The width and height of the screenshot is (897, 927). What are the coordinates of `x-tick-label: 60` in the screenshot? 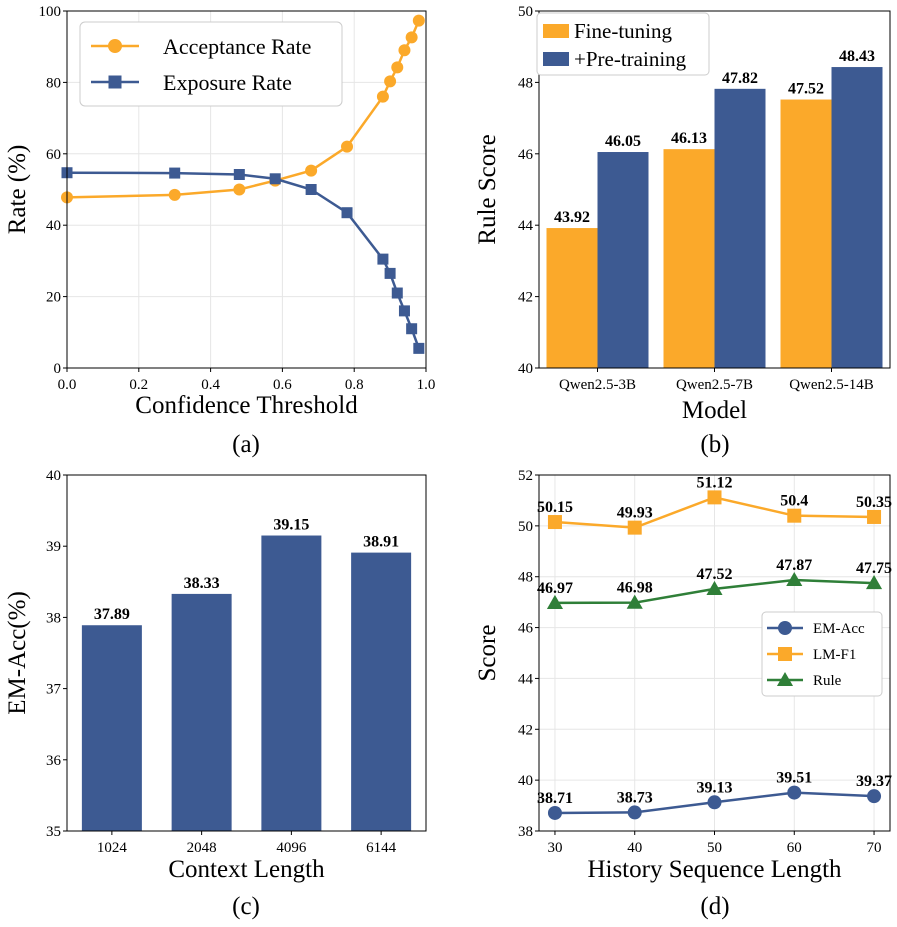 It's located at (794, 848).